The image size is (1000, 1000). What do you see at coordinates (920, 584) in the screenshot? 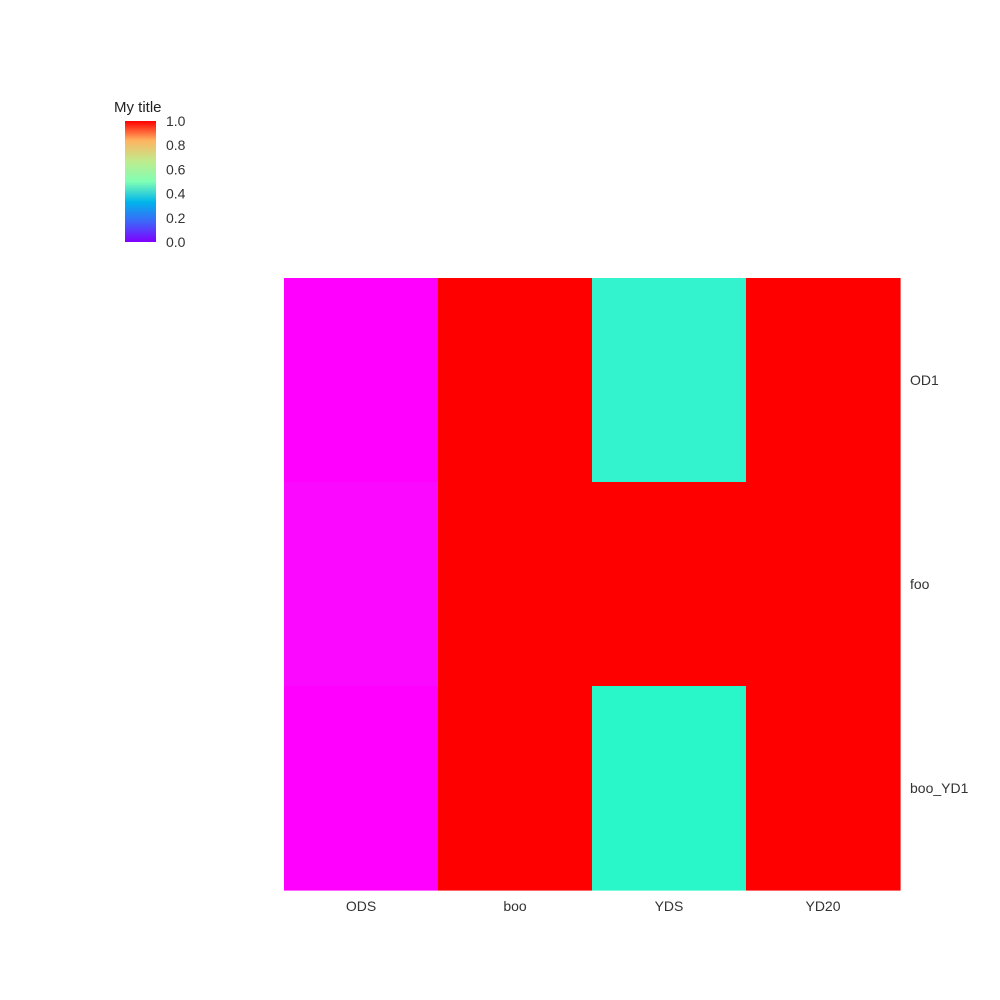
I see `y-tick-label: foo` at bounding box center [920, 584].